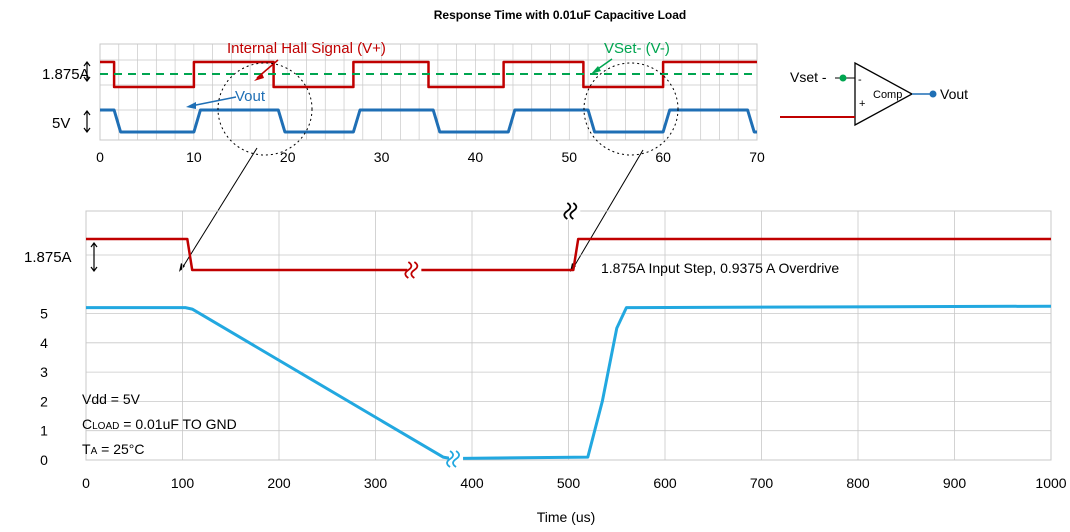 Image resolution: width=1070 pixels, height=532 pixels. What do you see at coordinates (862, 104) in the screenshot?
I see `comparator-plus-sign: +` at bounding box center [862, 104].